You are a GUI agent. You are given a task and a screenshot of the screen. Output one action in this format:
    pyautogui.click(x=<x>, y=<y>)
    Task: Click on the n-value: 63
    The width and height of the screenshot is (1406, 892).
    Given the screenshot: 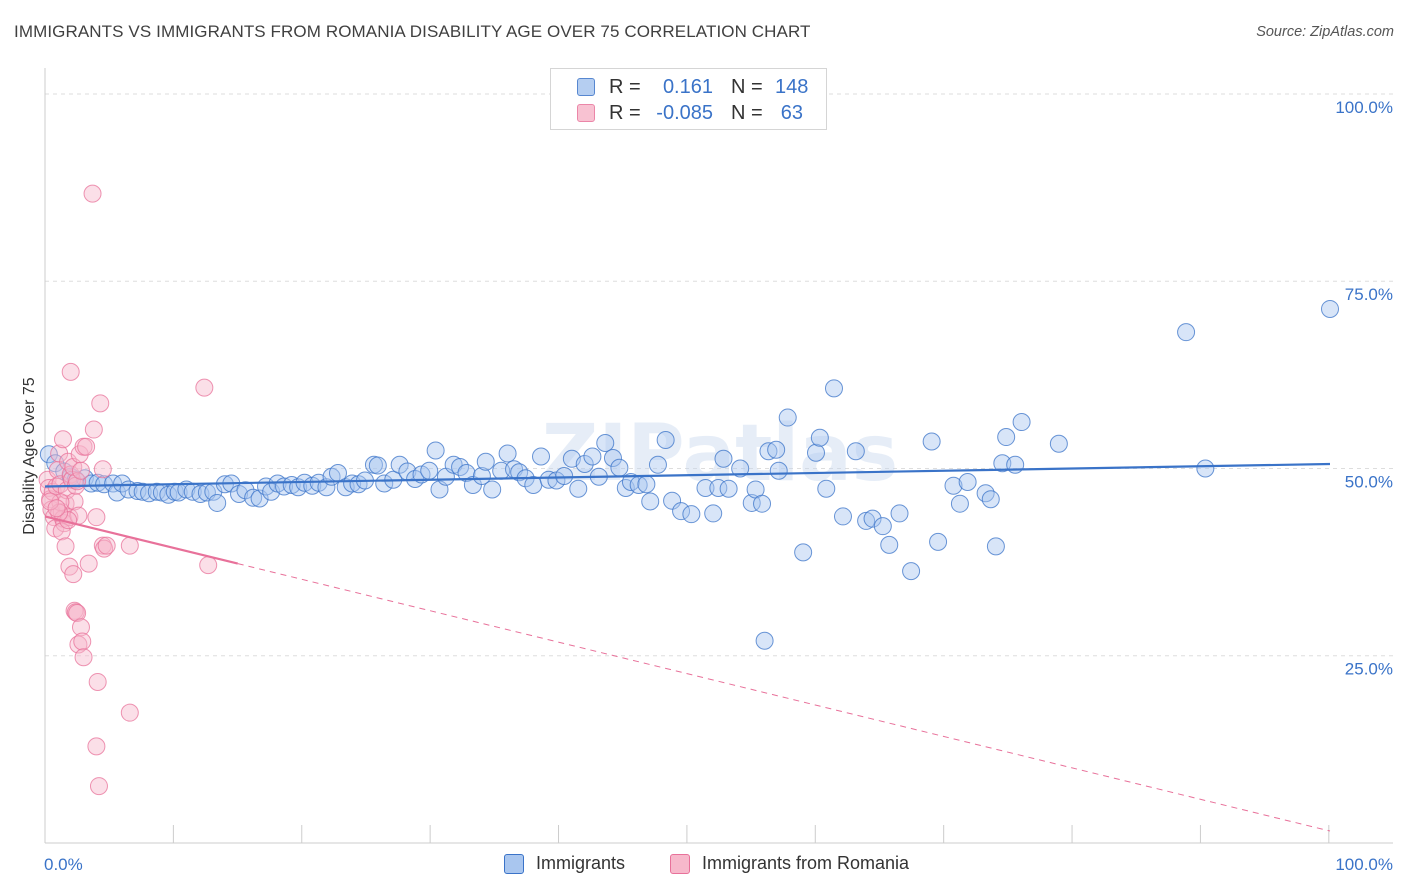 What is the action you would take?
    pyautogui.click(x=791, y=113)
    